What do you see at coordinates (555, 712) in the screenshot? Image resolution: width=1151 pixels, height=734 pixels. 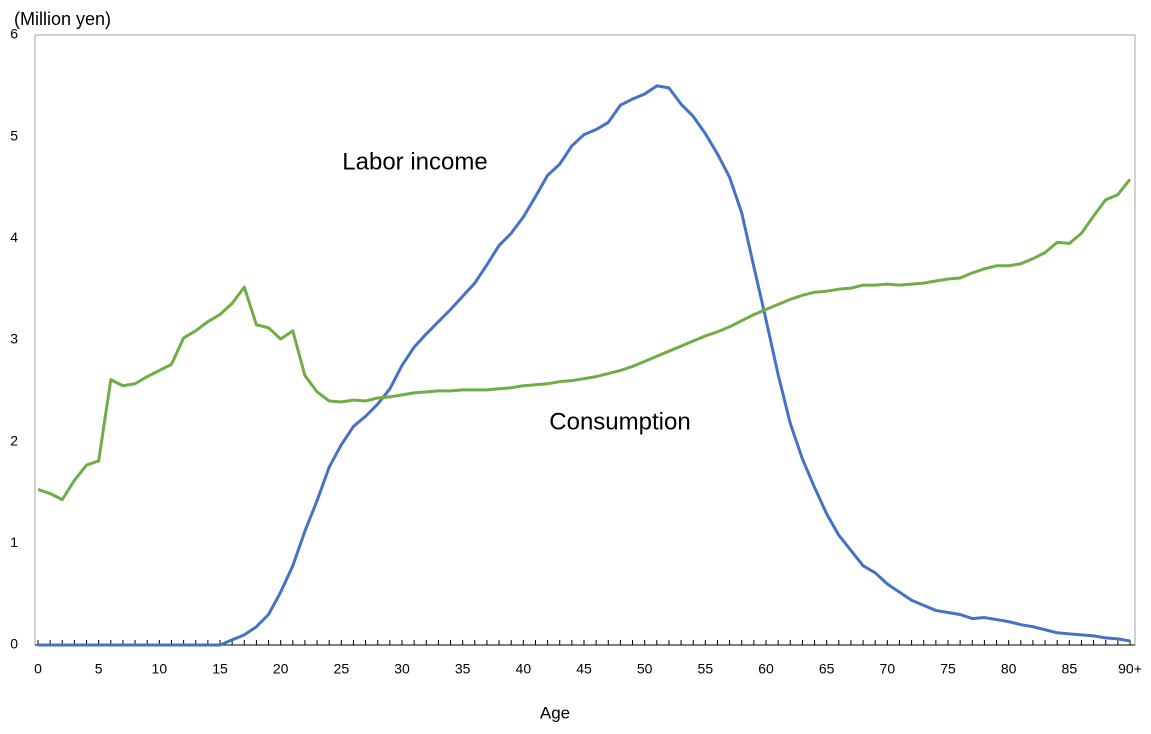 I see `x-axis-label: Age` at bounding box center [555, 712].